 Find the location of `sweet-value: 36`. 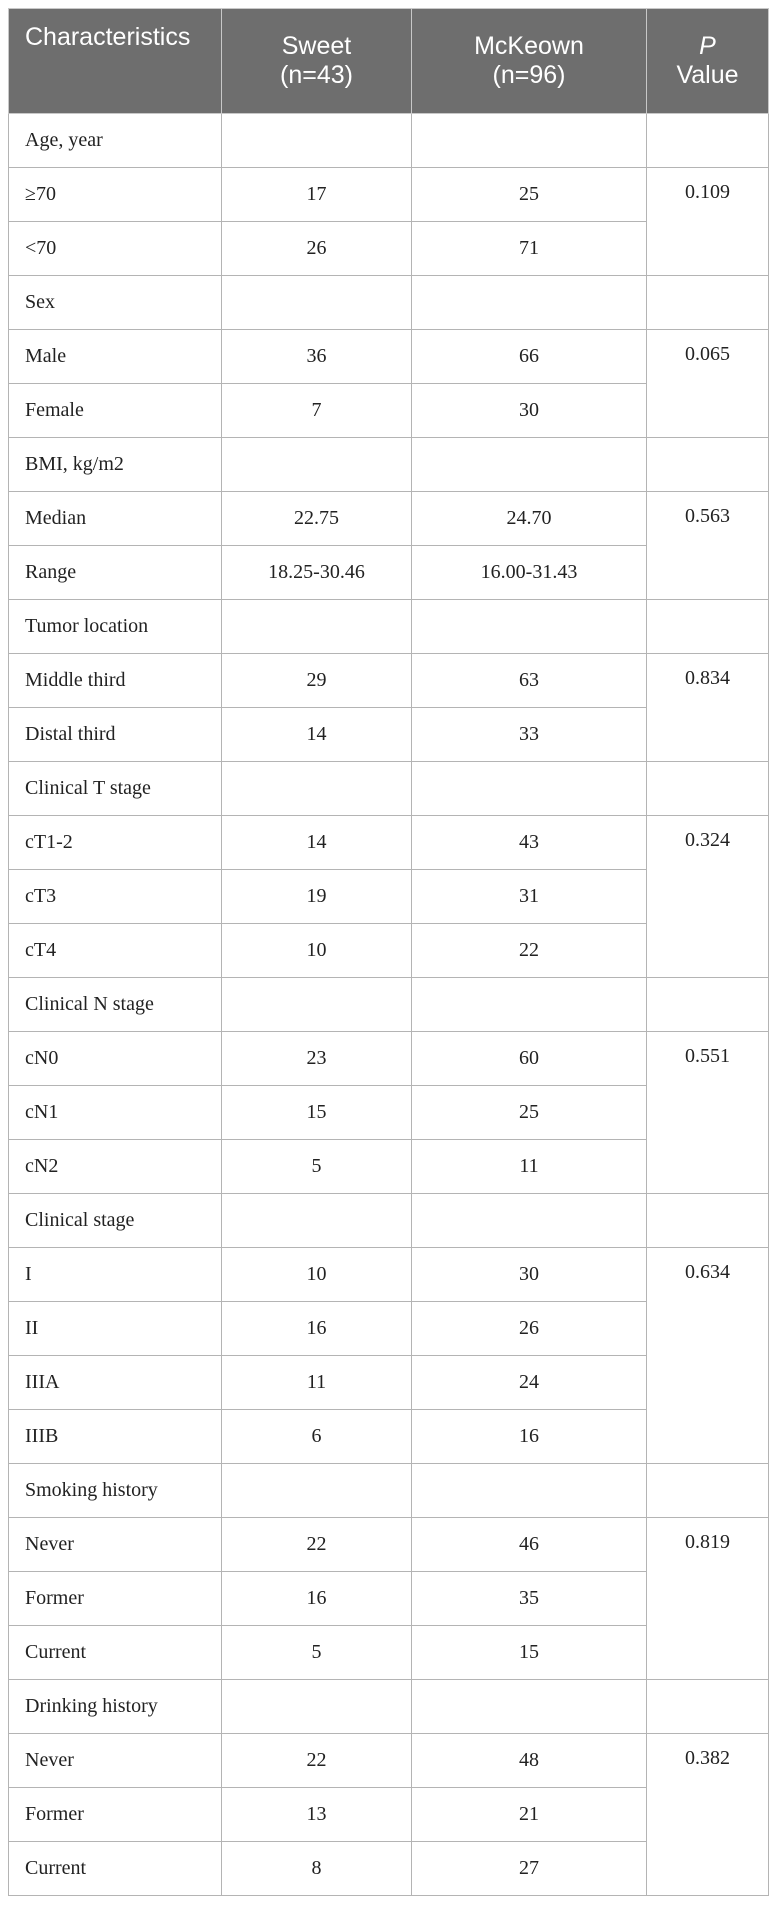

sweet-value: 36 is located at coordinates (316, 356).